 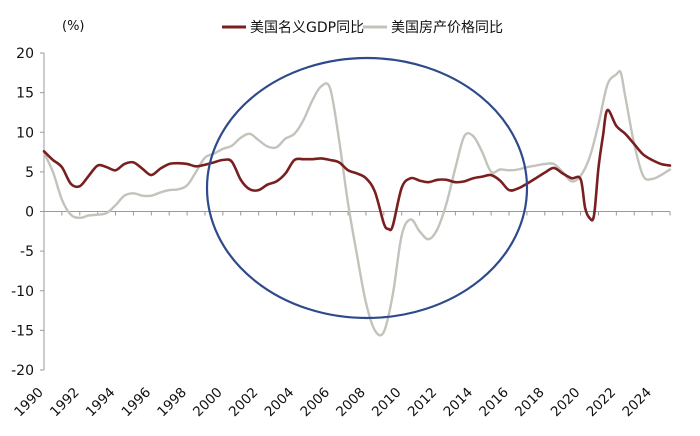 I want to click on x-tick-label: 2004, so click(x=280, y=403).